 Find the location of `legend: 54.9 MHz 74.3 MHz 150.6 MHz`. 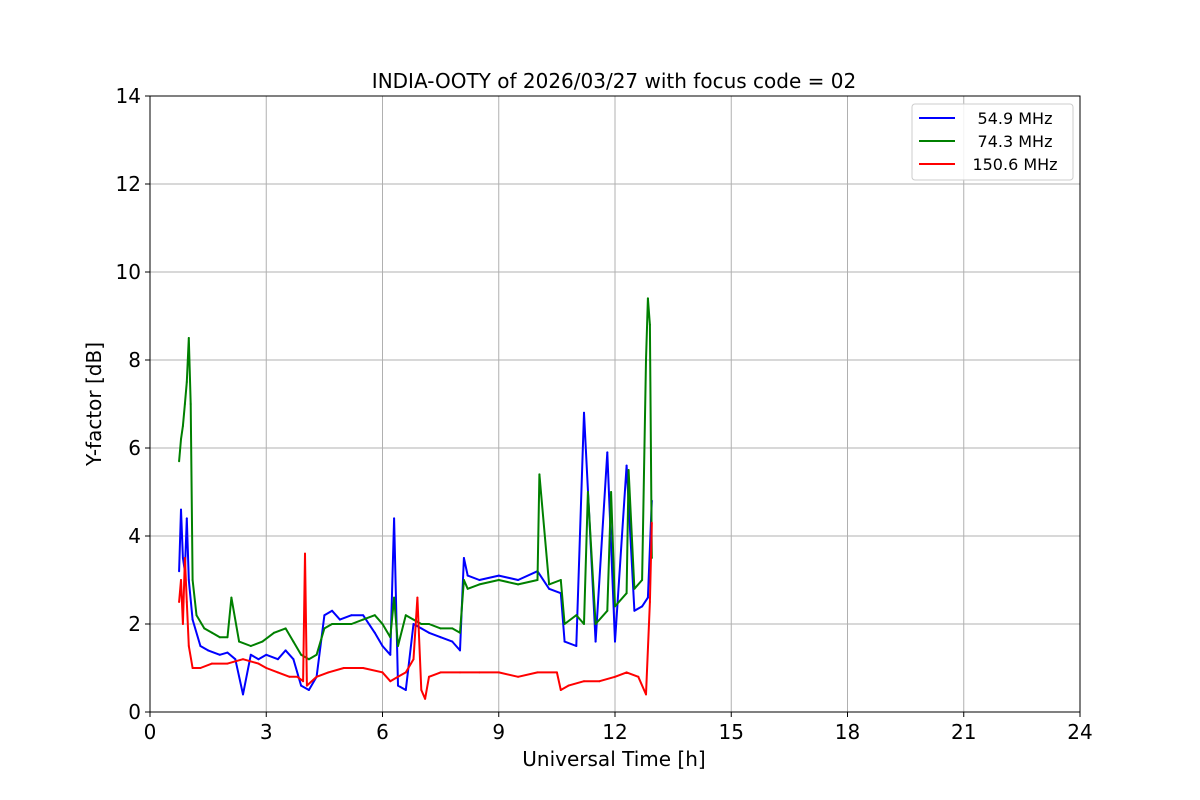

legend: 54.9 MHz 74.3 MHz 150.6 MHz is located at coordinates (992, 142).